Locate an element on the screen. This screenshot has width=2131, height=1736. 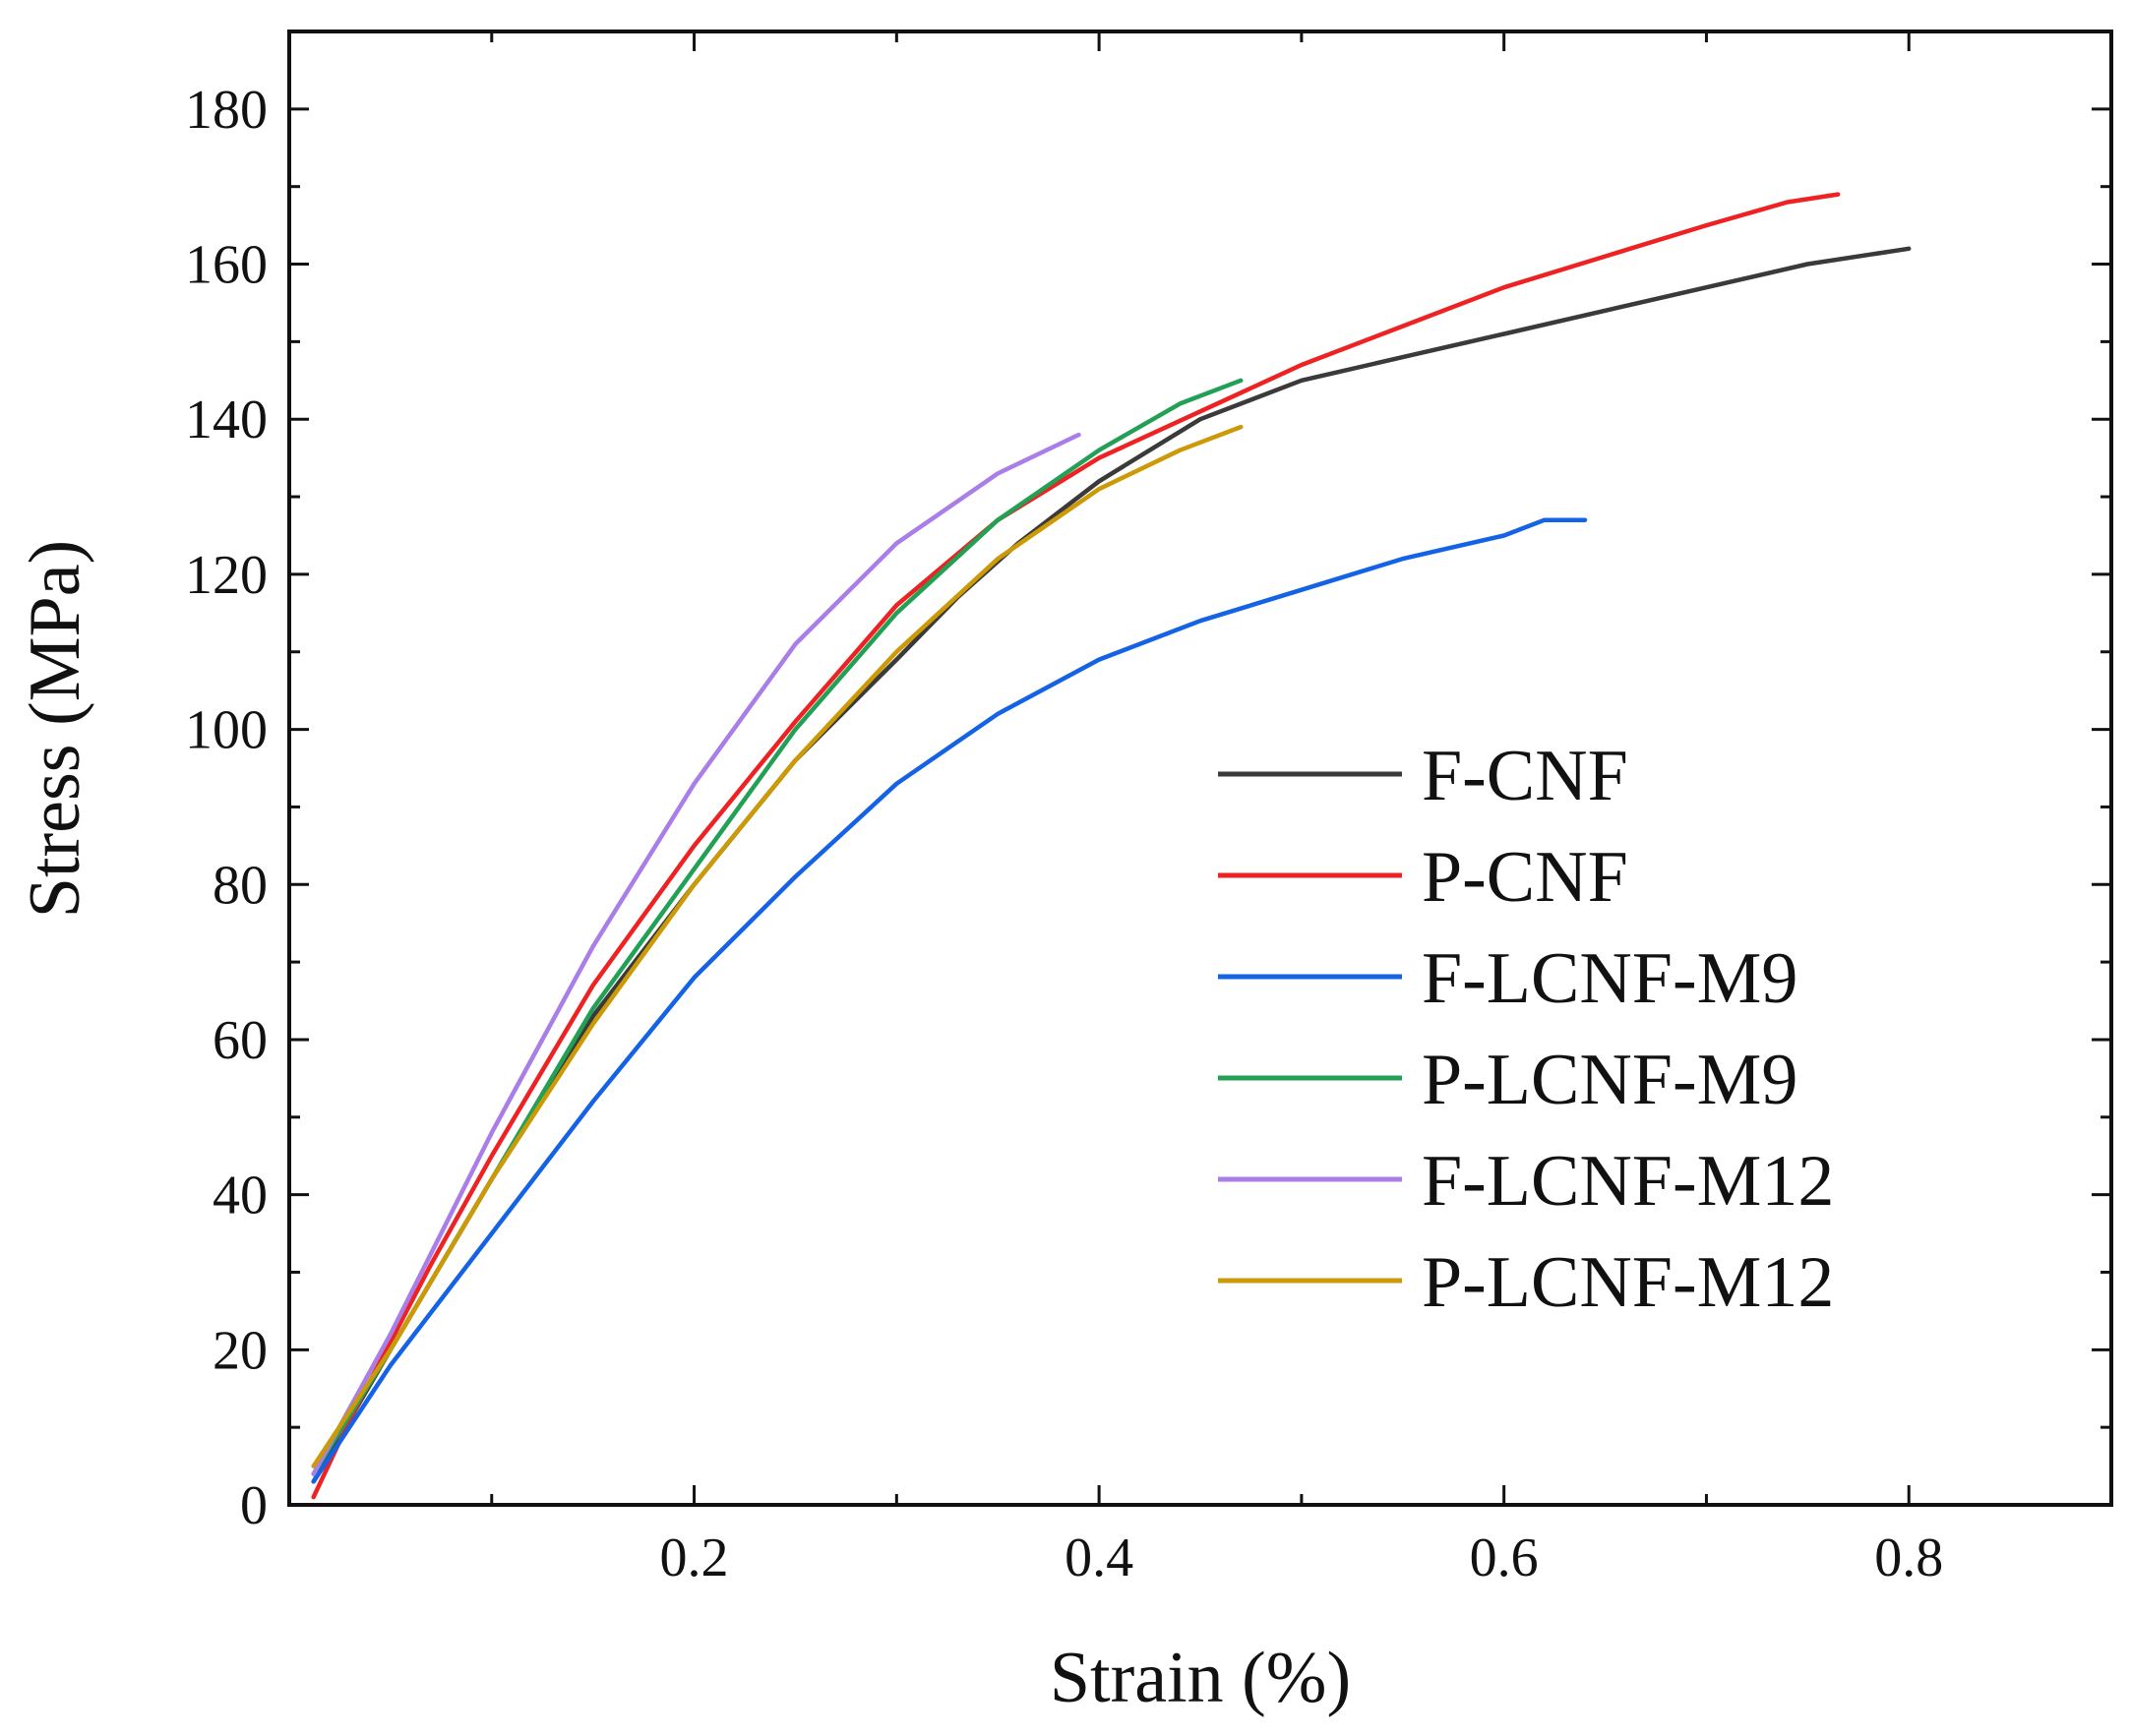
y-tick-label: 80 is located at coordinates (241, 885).